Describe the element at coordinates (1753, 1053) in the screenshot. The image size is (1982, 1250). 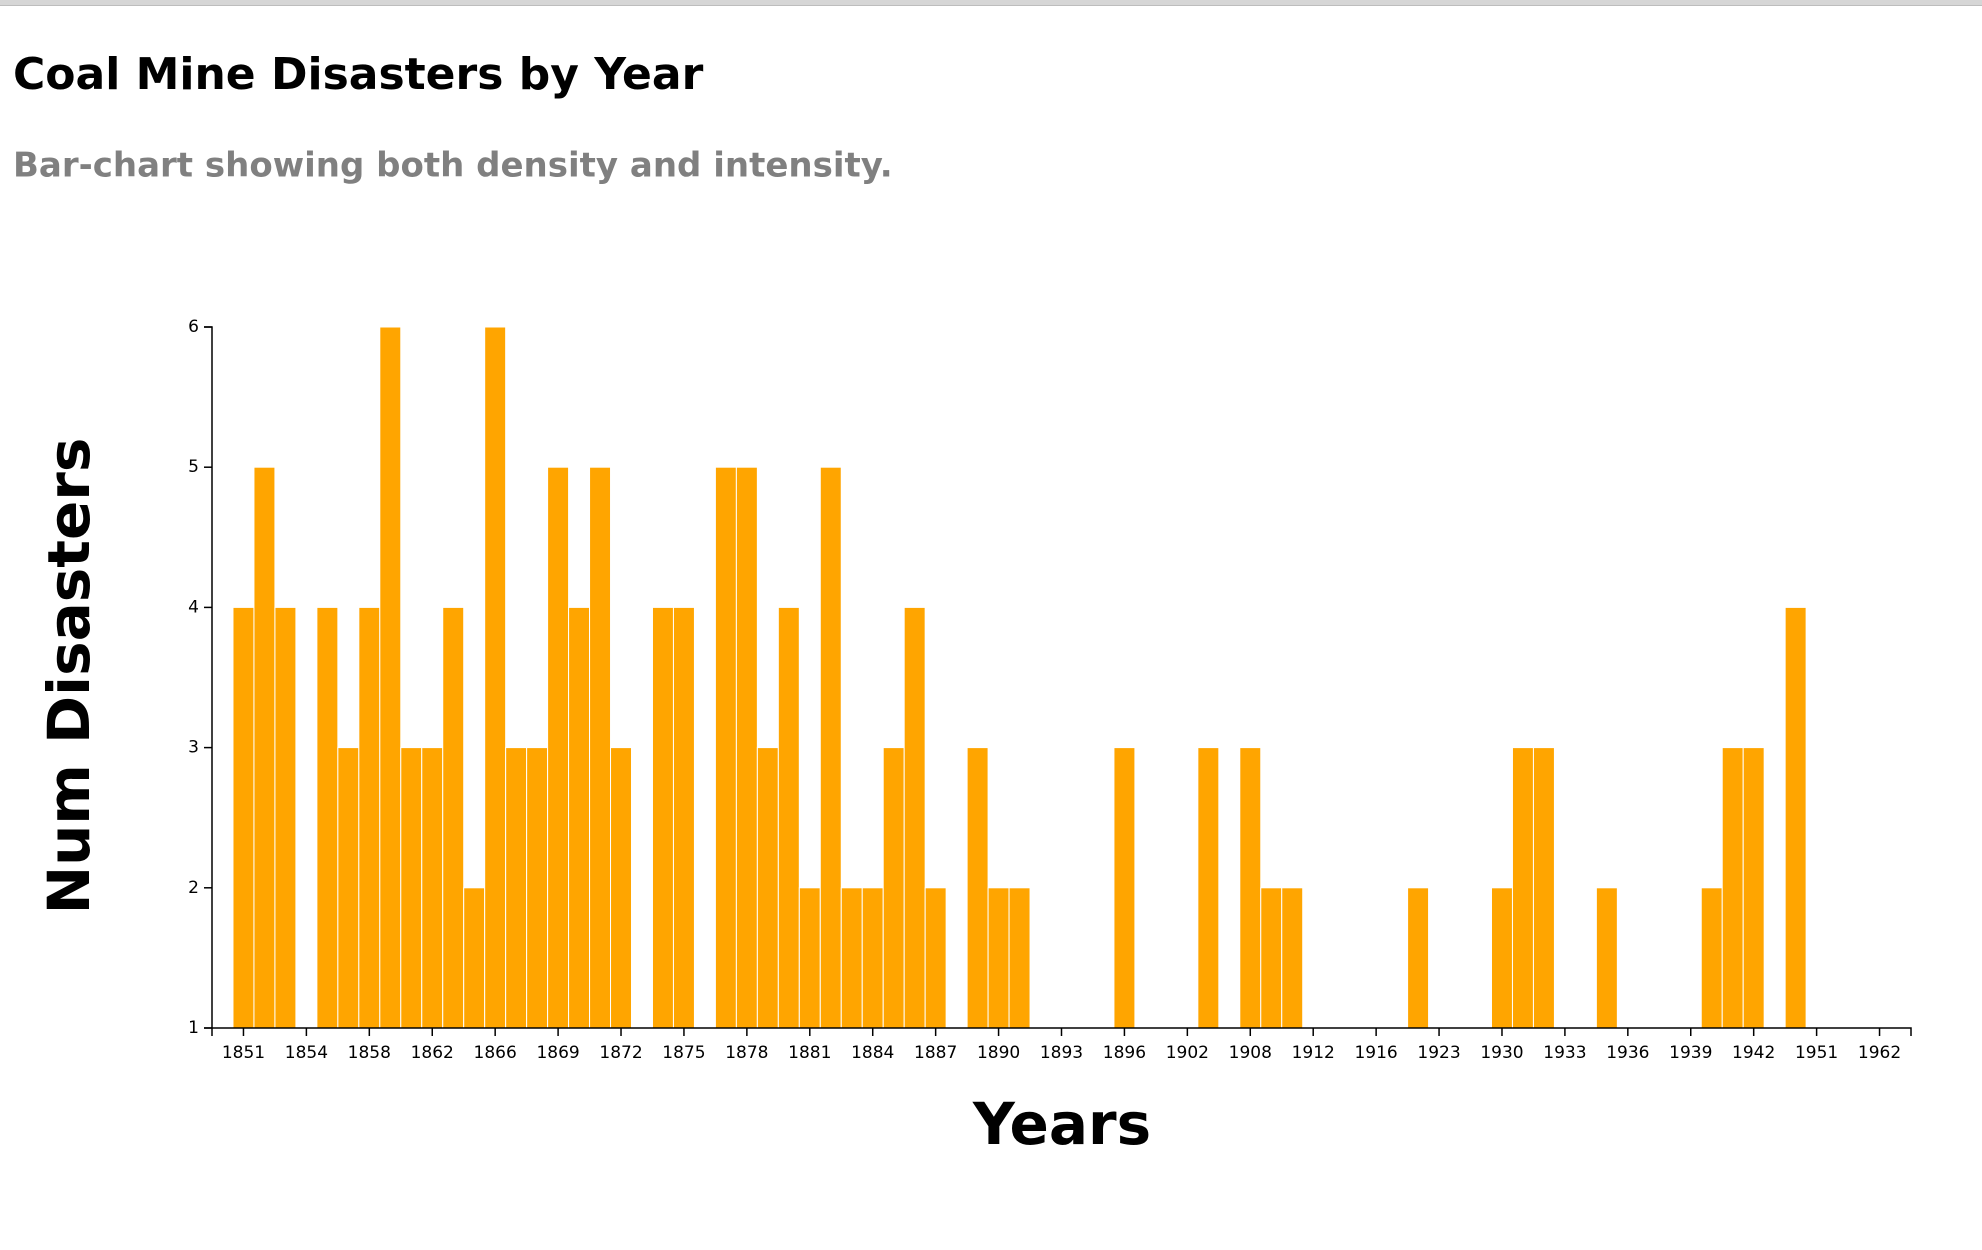
I see `x-tick-label: 1942` at that location.